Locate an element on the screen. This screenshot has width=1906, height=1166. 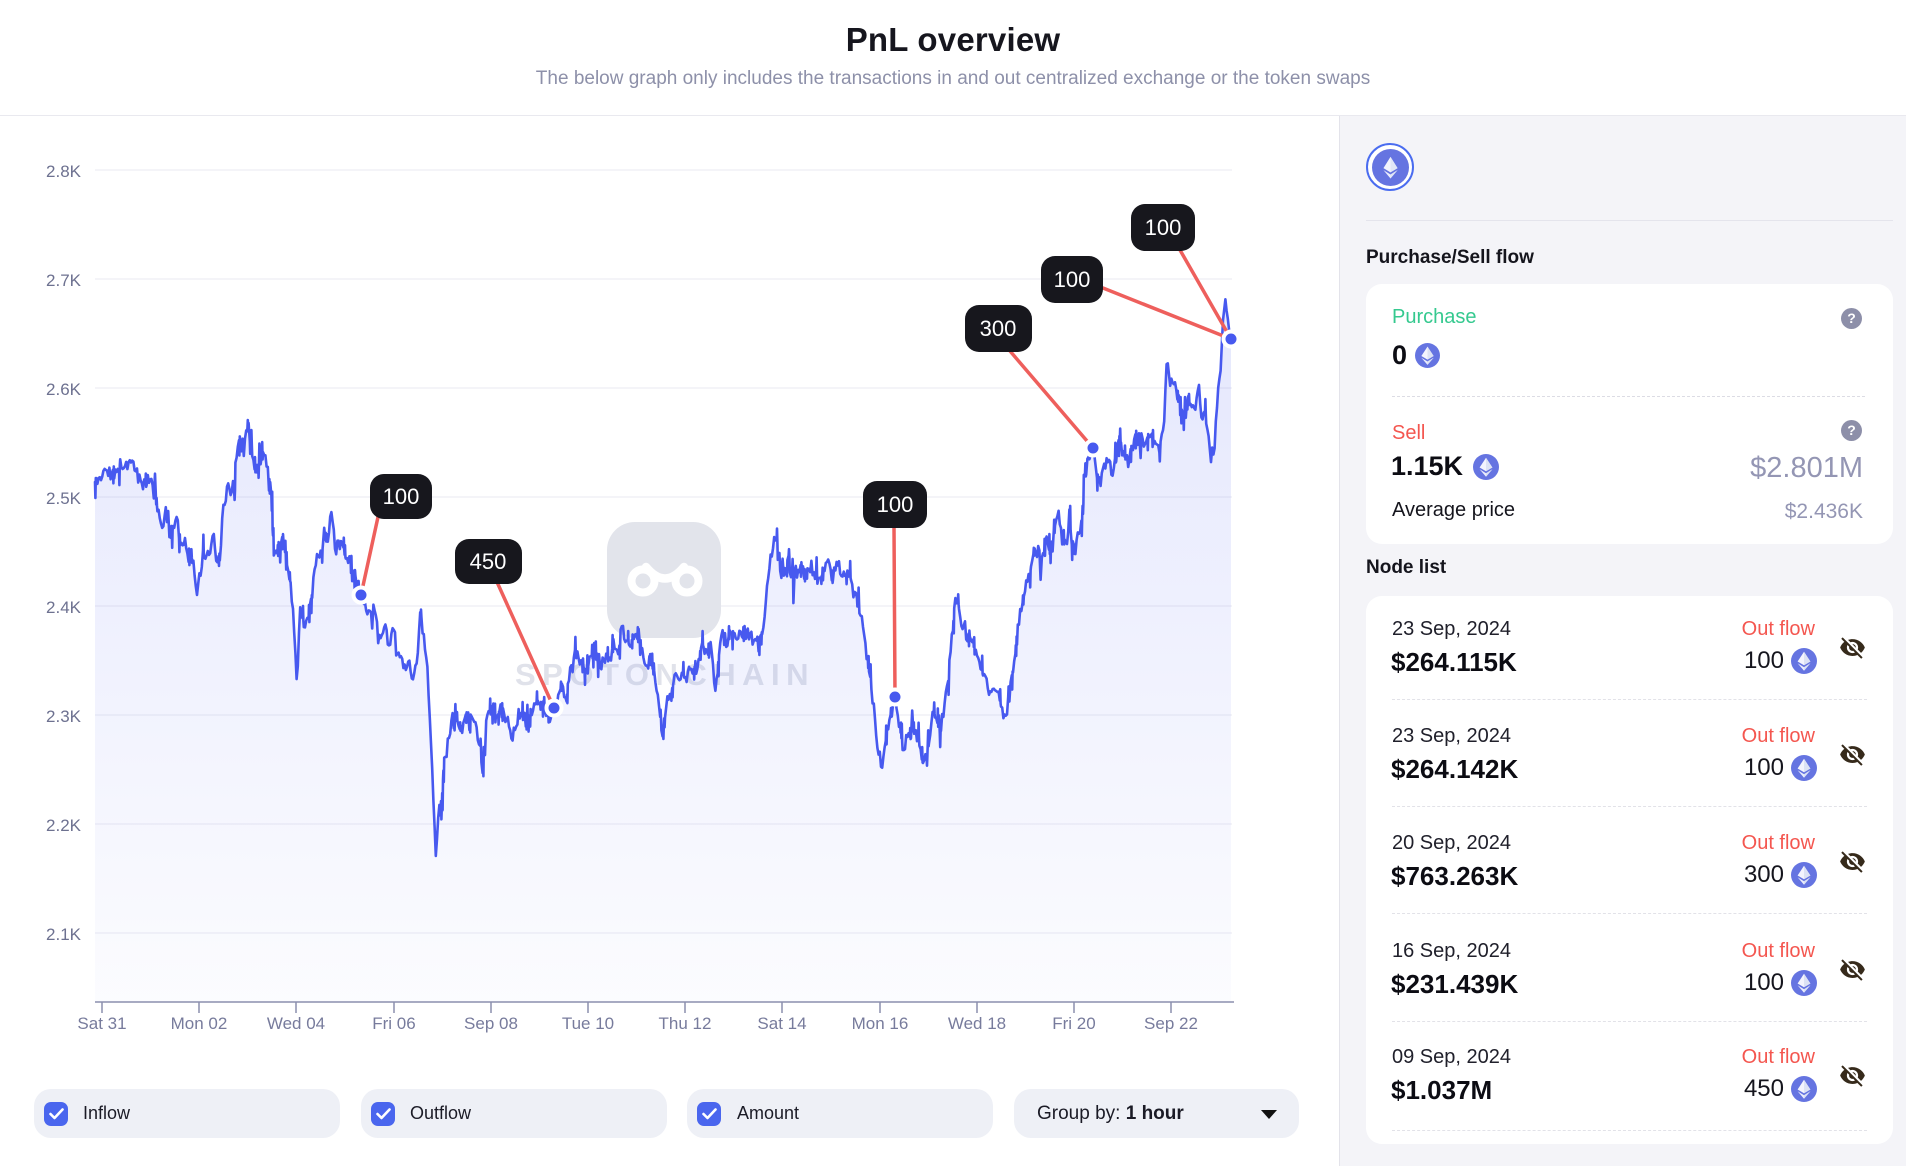
svg-text: Wed 18 is located at coordinates (977, 1023).